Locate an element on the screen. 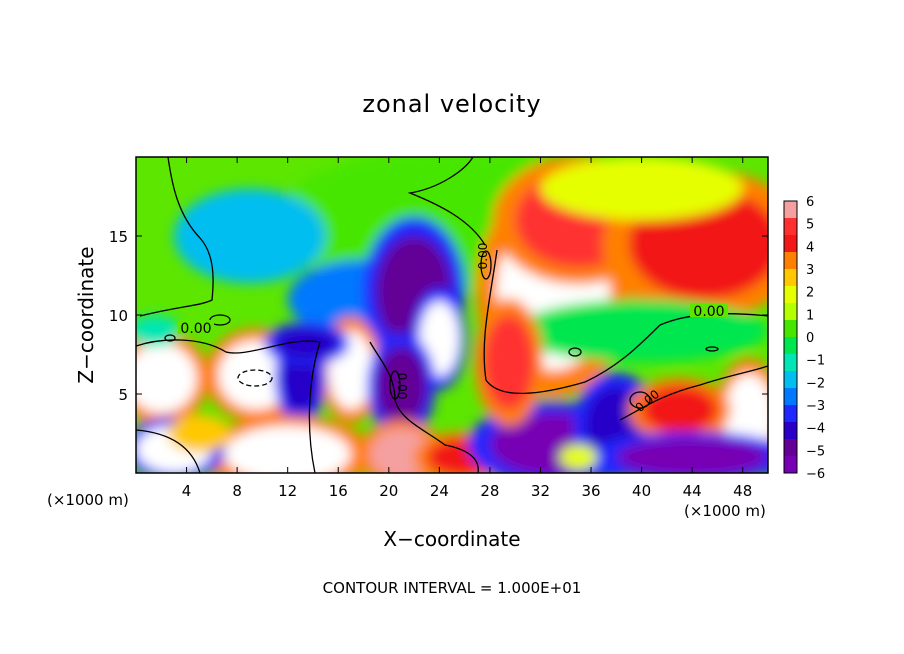  contour-lower-right is located at coordinates (693, 393).